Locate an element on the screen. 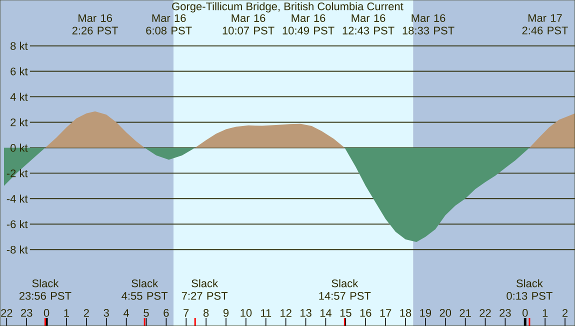 This screenshot has height=326, width=575. x-tick-label: 4 is located at coordinates (127, 313).